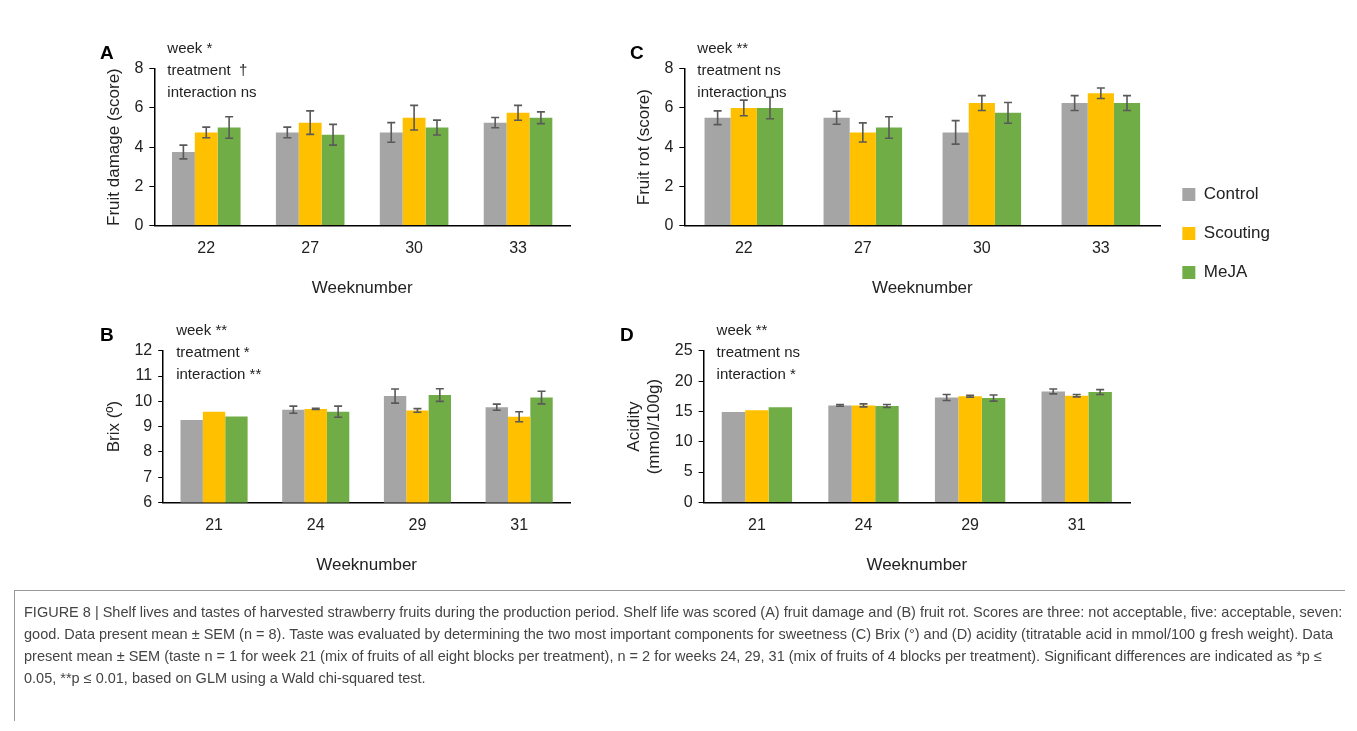 This screenshot has width=1357, height=731. I want to click on y-tick-label: 9, so click(148, 426).